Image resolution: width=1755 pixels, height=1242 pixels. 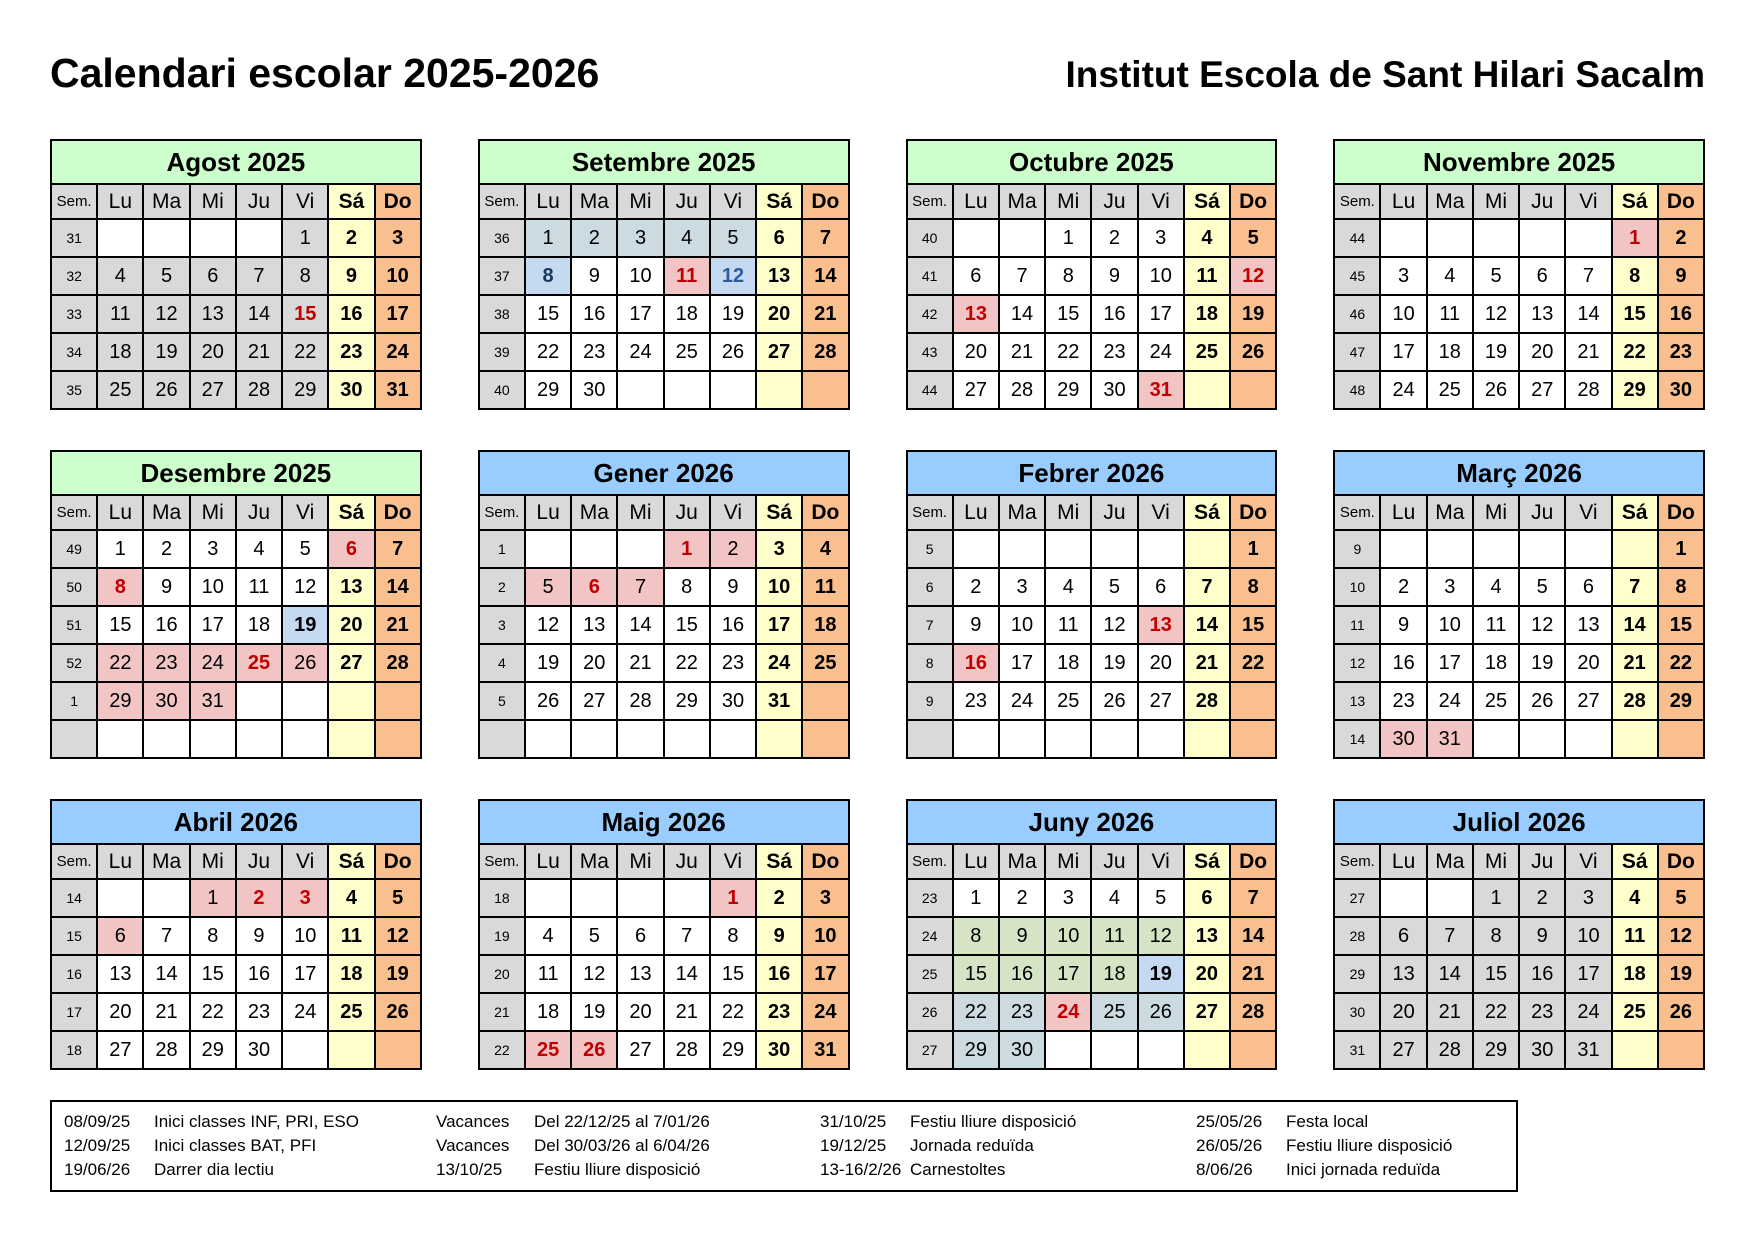 What do you see at coordinates (663, 473) in the screenshot?
I see `month-title: Gener 2026` at bounding box center [663, 473].